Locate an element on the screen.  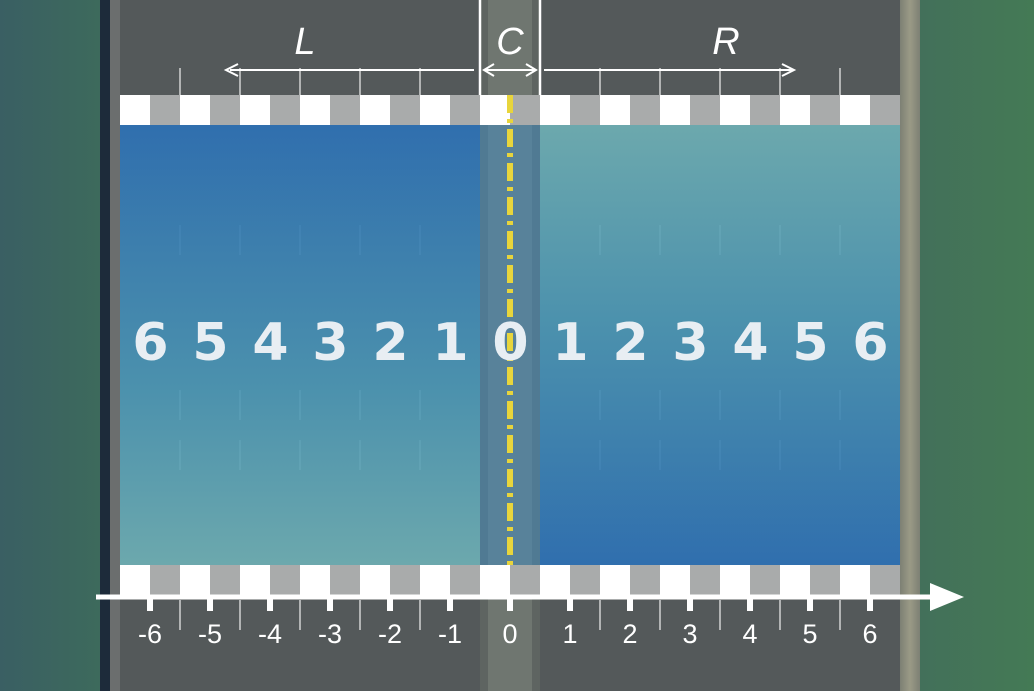
shoulder-right is located at coordinates (910, 345).